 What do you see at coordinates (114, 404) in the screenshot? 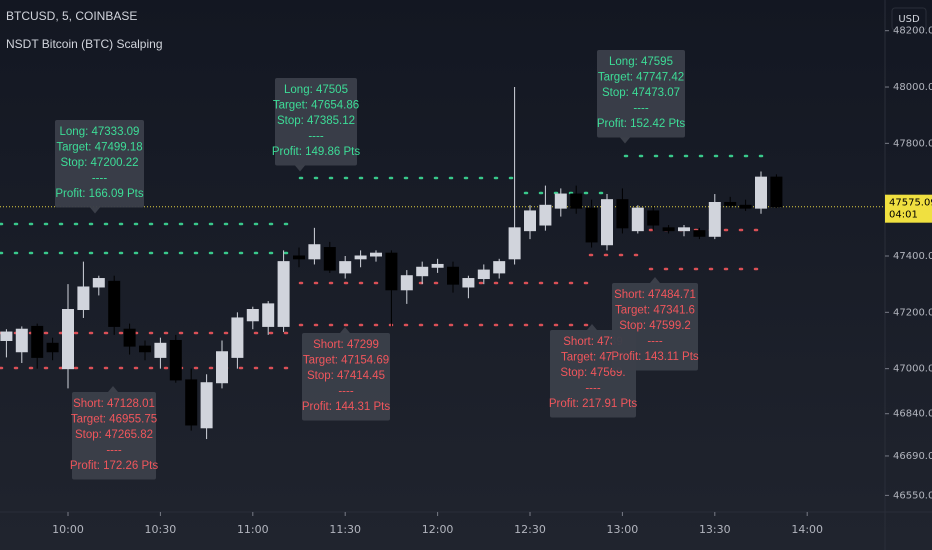
I see `callout-line: Short: 47128.01` at bounding box center [114, 404].